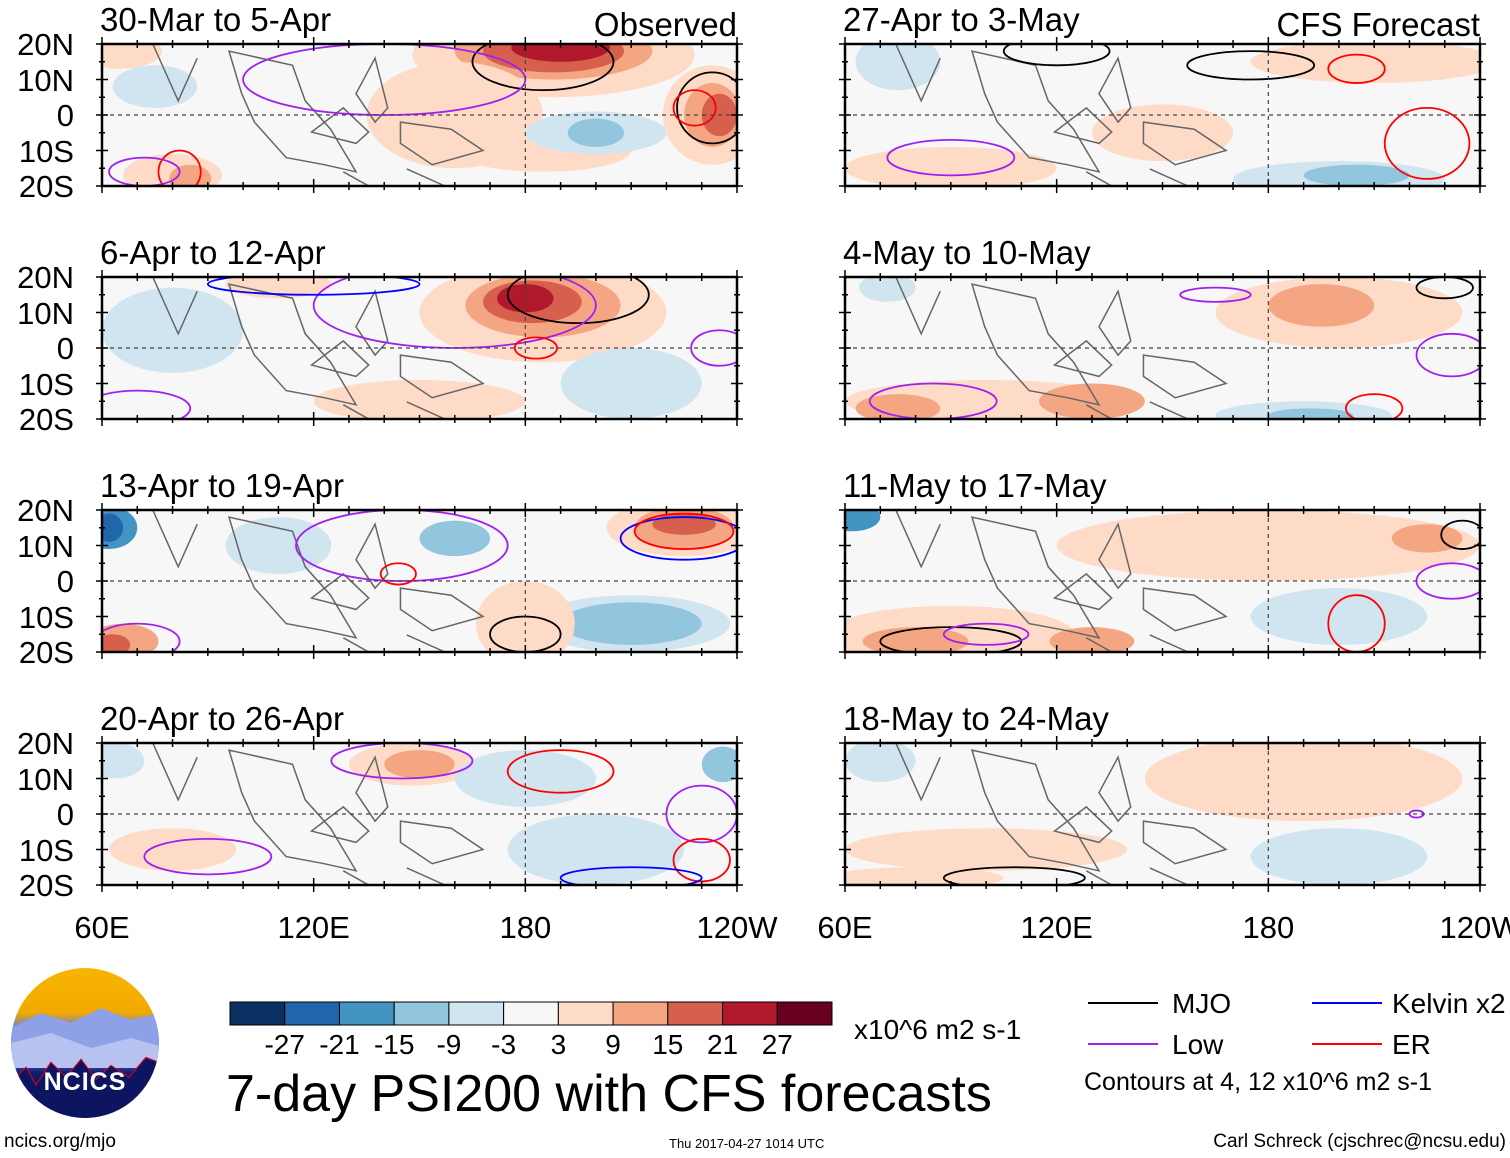 This screenshot has height=1158, width=1510. What do you see at coordinates (1378, 24) in the screenshot?
I see `column-label: CFS Forecast` at bounding box center [1378, 24].